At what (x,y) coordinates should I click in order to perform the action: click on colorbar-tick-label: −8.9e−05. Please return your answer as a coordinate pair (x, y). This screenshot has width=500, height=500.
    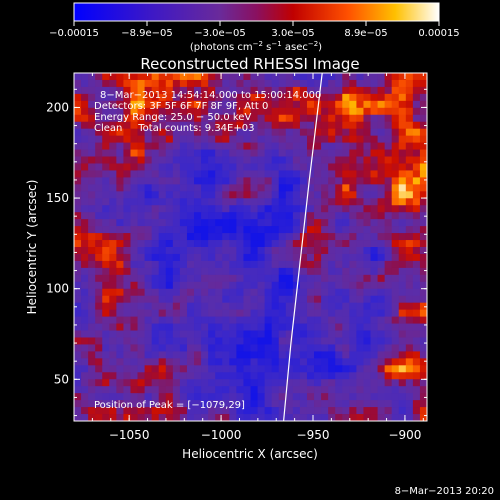
    Looking at the image, I should click on (147, 33).